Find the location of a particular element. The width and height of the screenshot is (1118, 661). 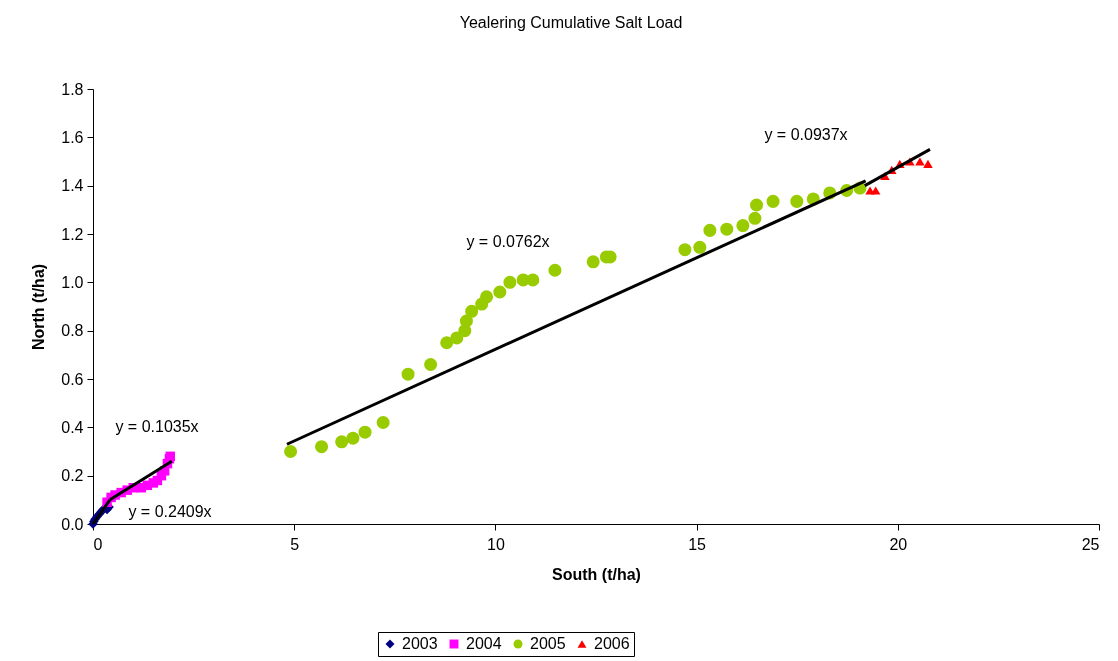

legend-label: 2005 is located at coordinates (548, 643).